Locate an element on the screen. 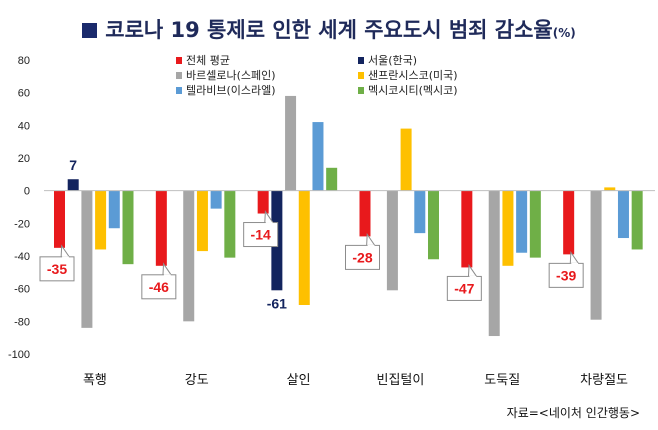  legend-label: 서울(한국) is located at coordinates (392, 60).